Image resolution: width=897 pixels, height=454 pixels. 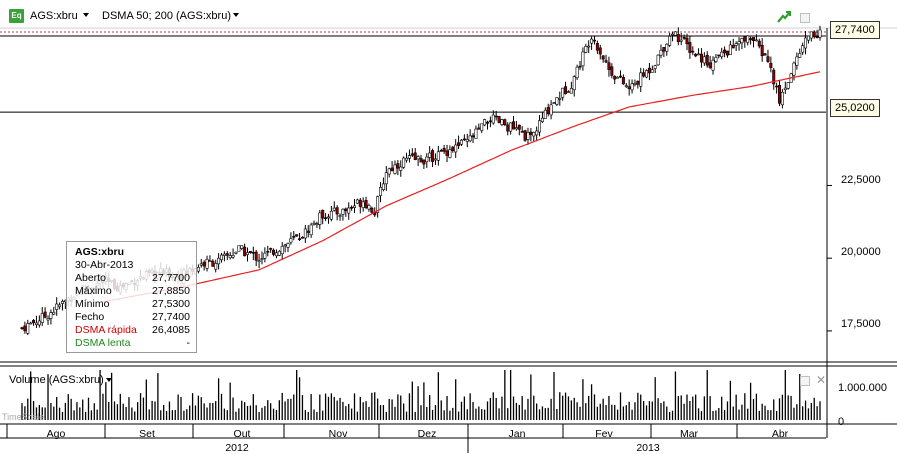 I want to click on instrument-selector: AGS:xbru, so click(x=54, y=16).